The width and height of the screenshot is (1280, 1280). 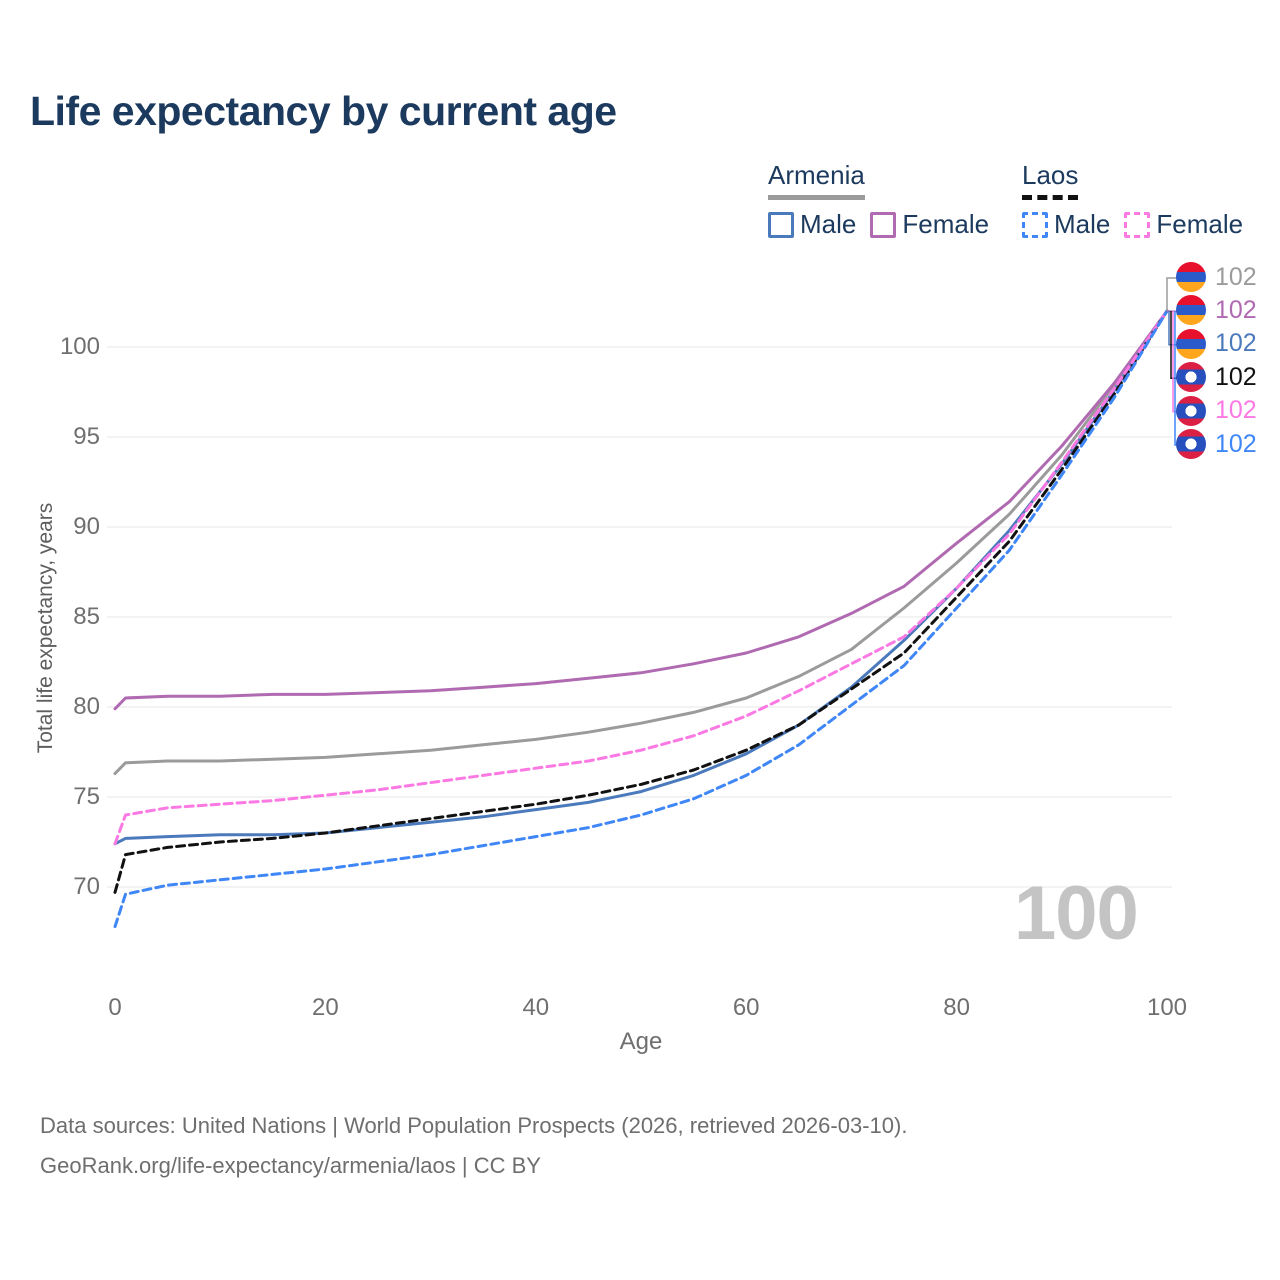 I want to click on legend-label-laos-female: Female, so click(x=1200, y=224).